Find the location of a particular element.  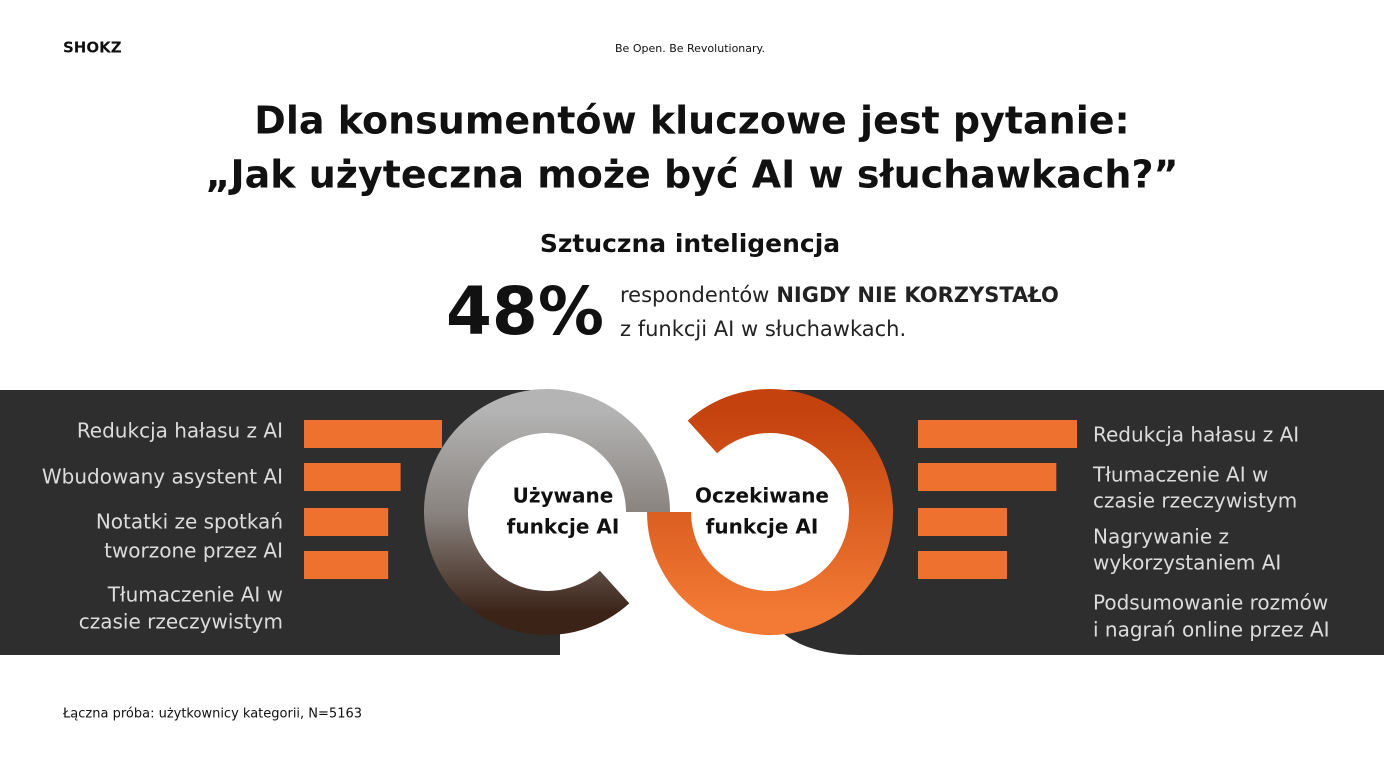

stat-text: z funkcji AI w słuchawkach. is located at coordinates (763, 329).